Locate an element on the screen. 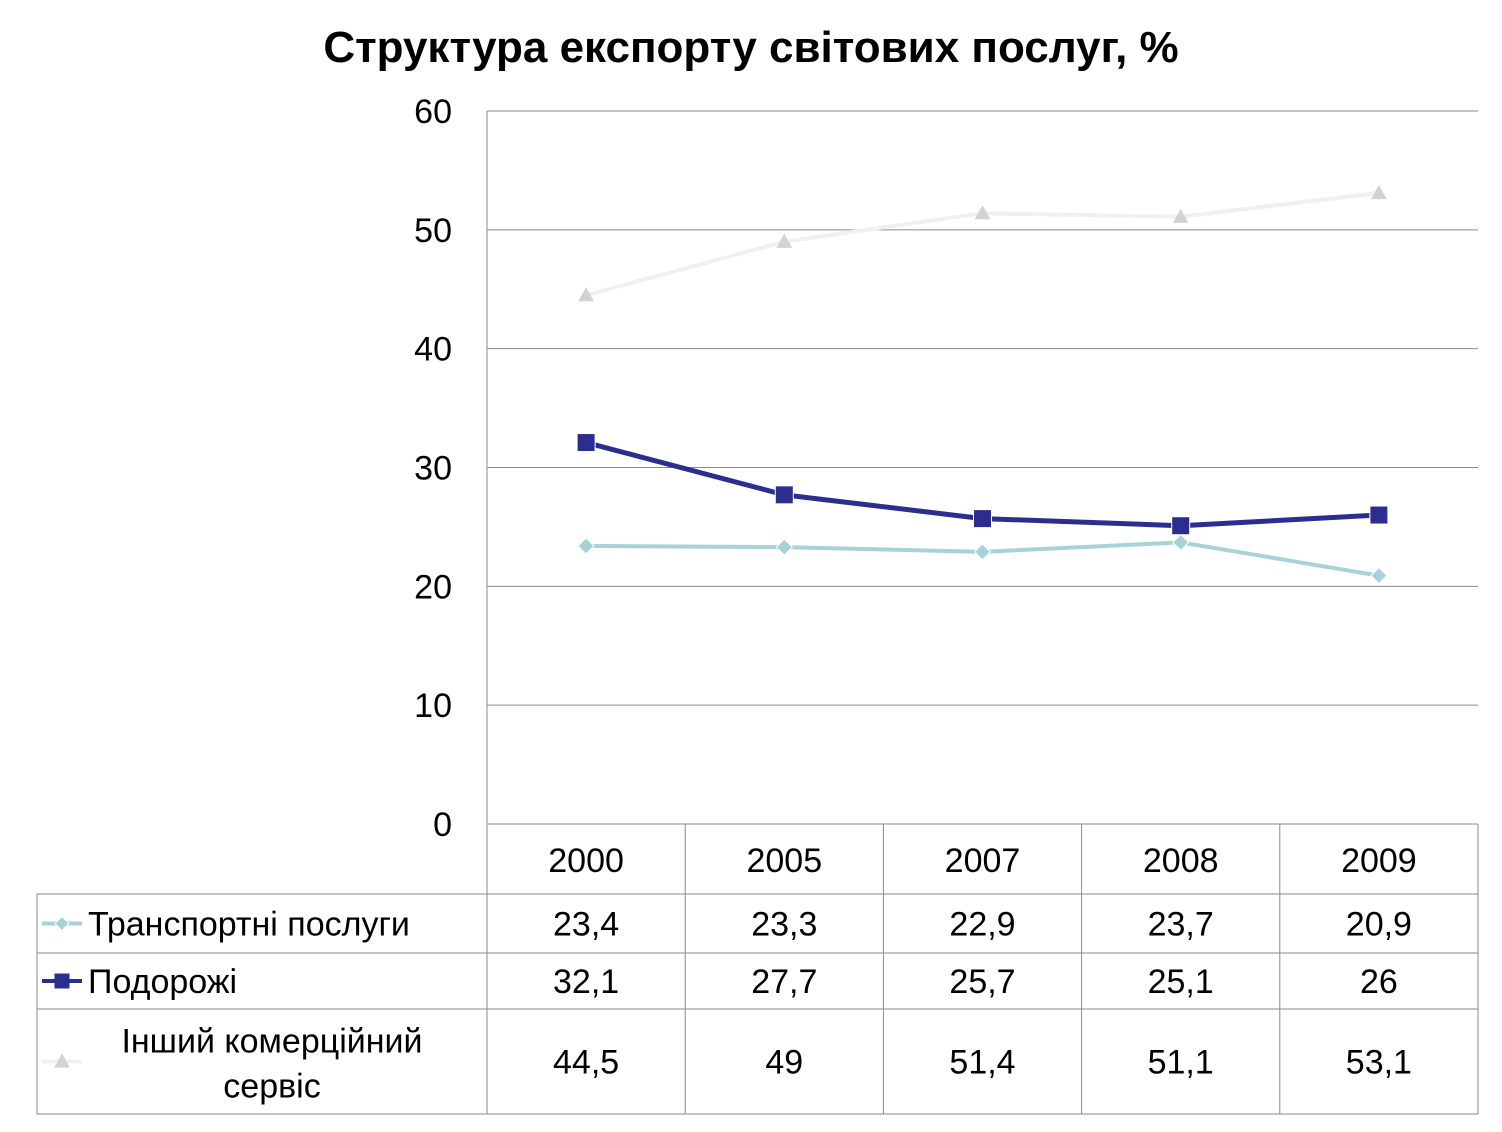  y-tick-label: 60 is located at coordinates (433, 112).